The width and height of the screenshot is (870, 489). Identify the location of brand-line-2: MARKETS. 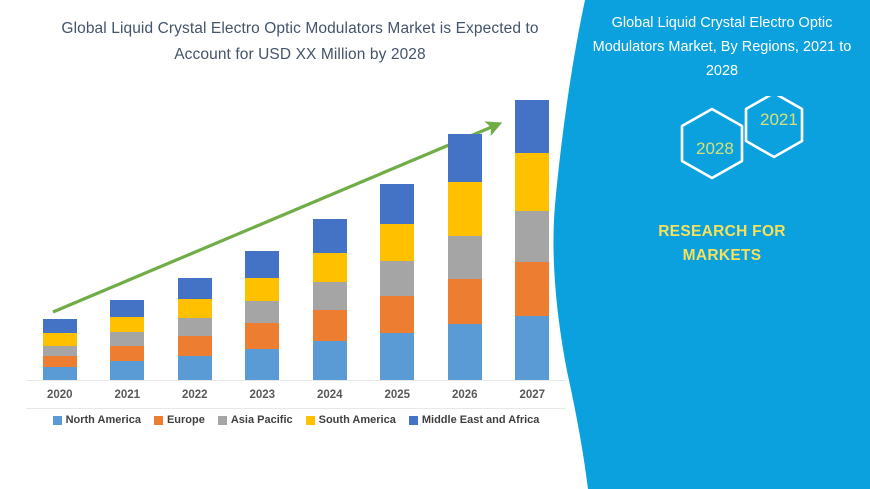
(722, 255).